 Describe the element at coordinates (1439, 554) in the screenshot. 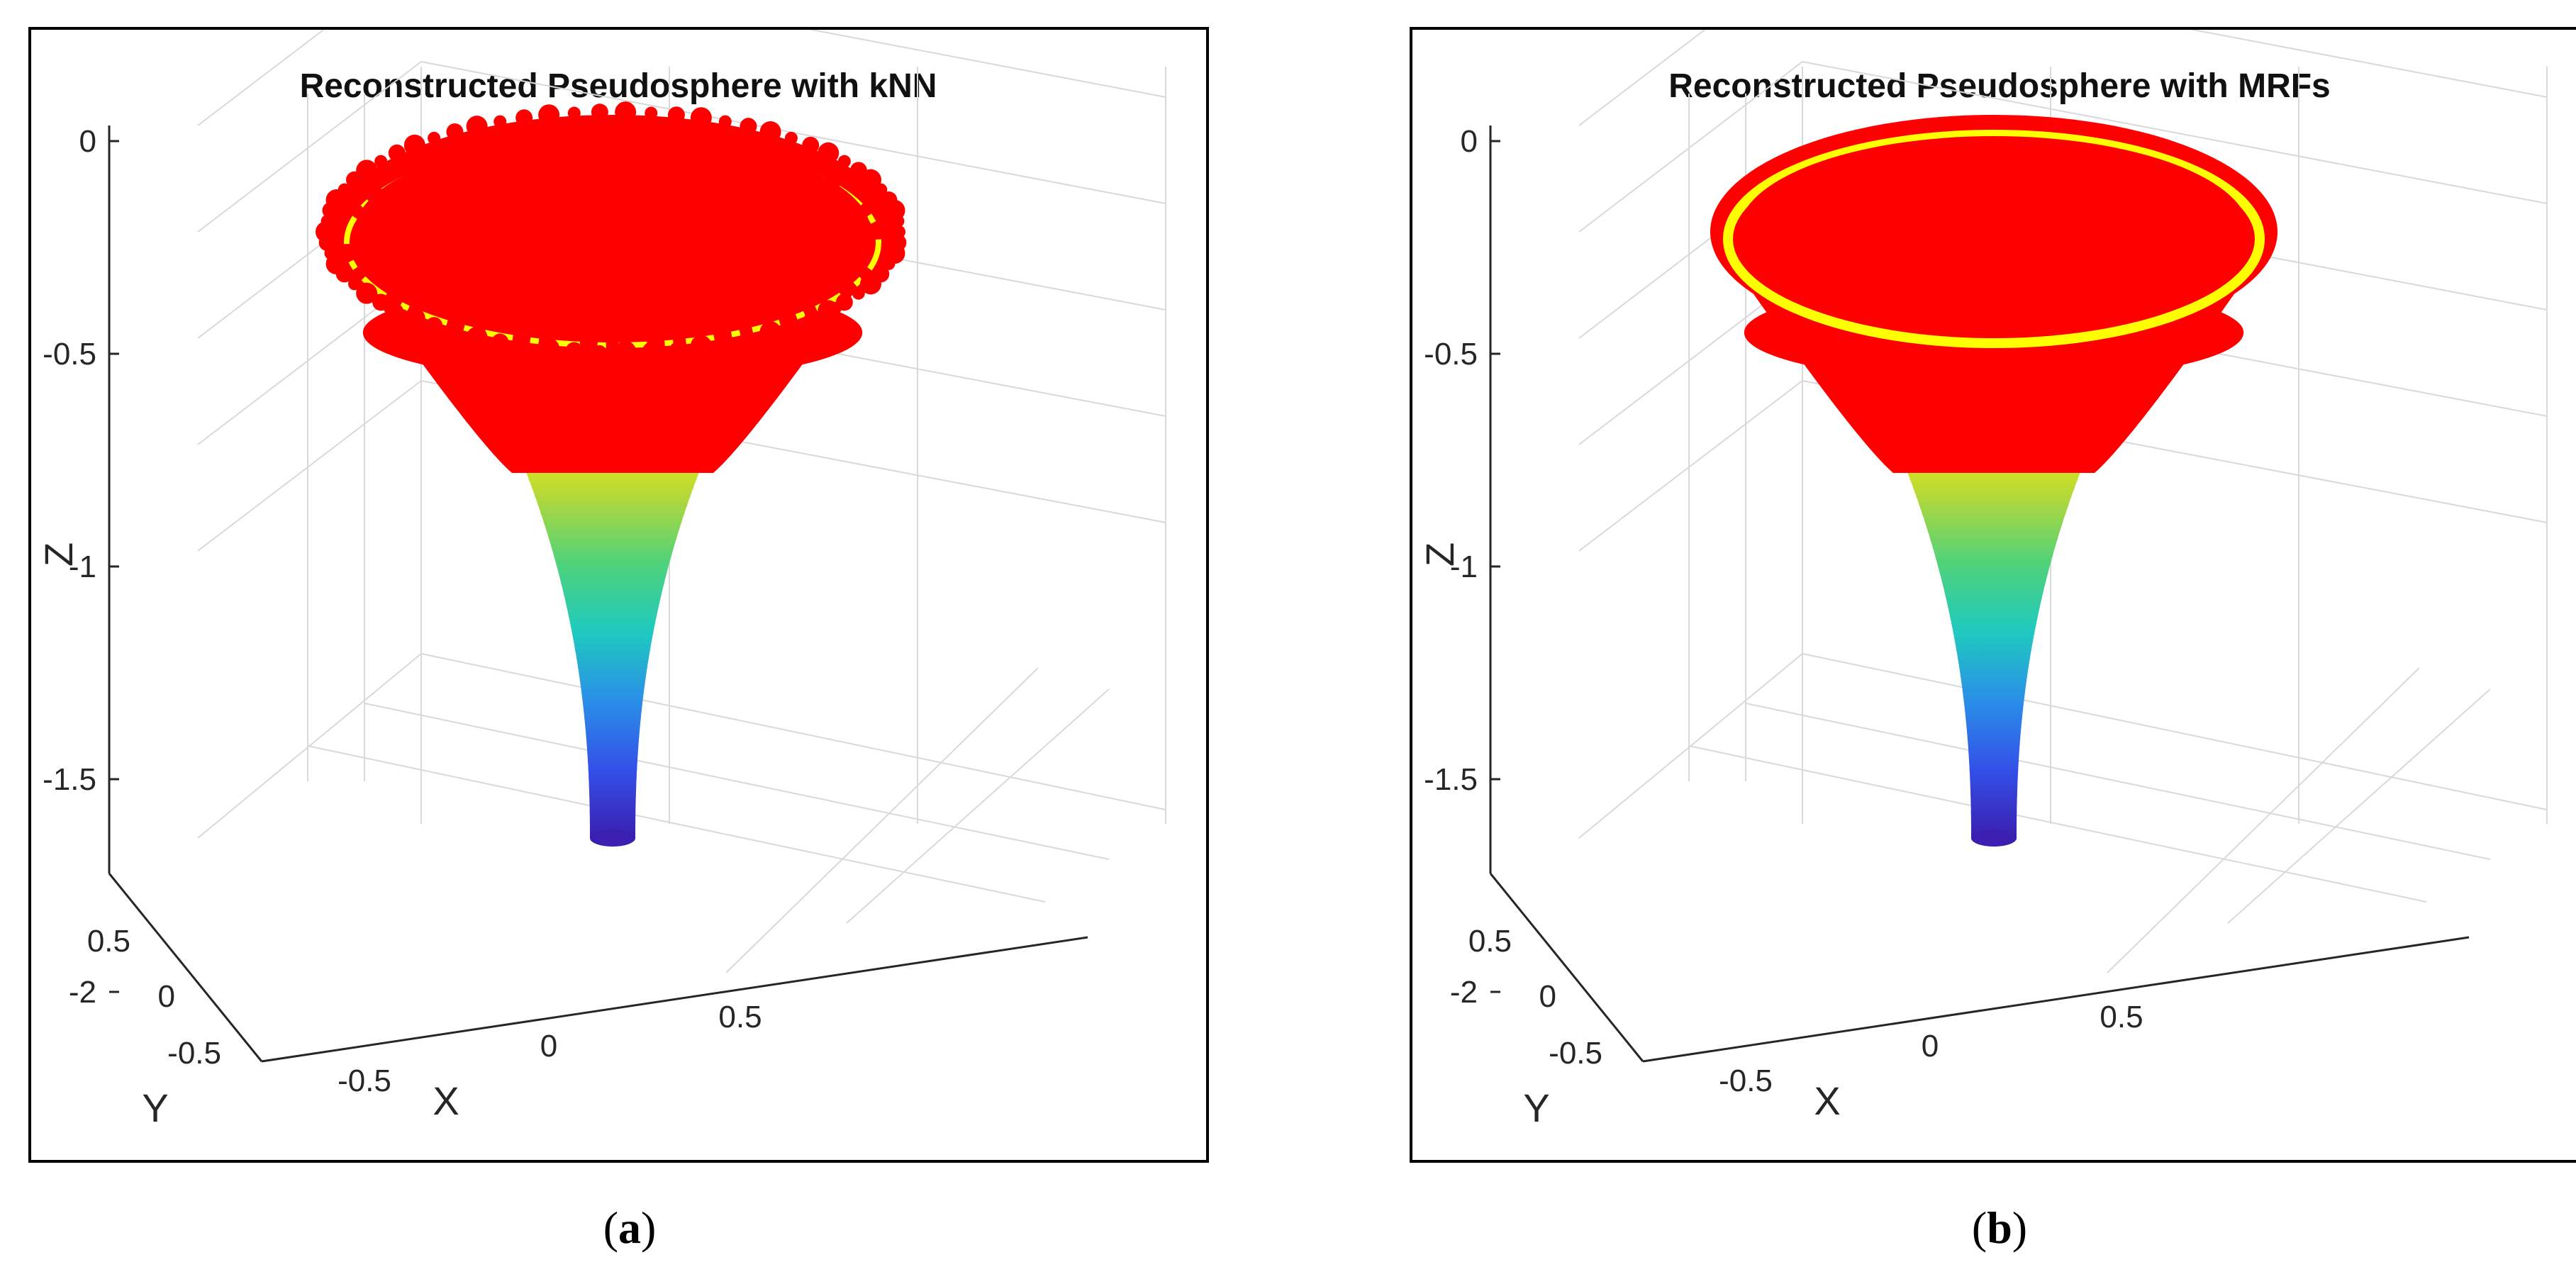

I see `z-axis-label: Z` at that location.